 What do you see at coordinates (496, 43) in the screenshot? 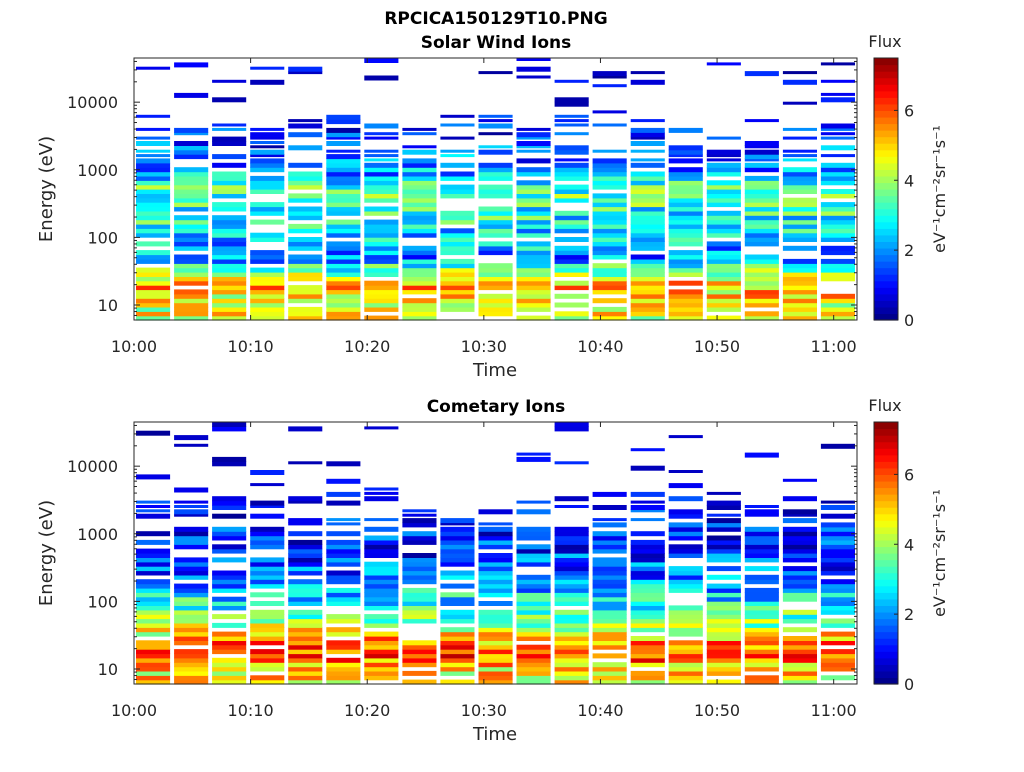
I see `panel-title-solar-wind: Solar Wind Ions` at bounding box center [496, 43].